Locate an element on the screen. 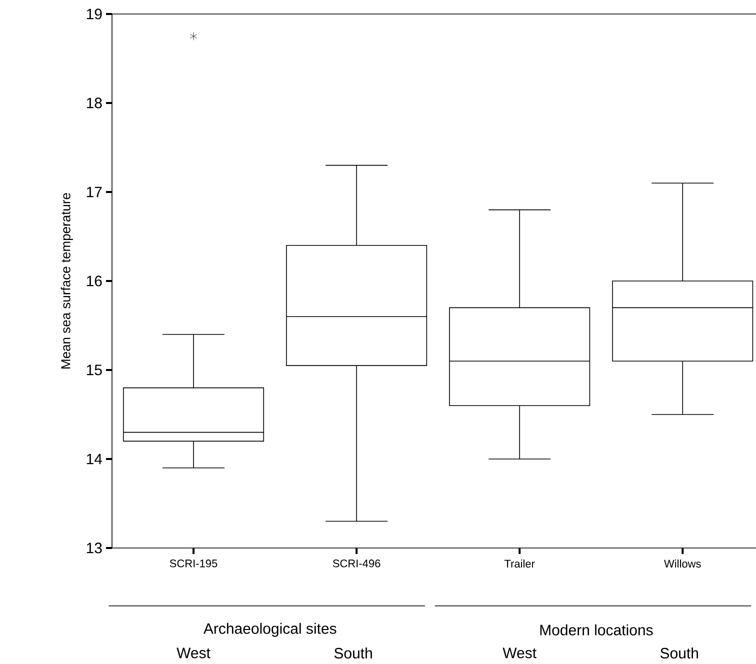  x-tick-label: SCRI-496 is located at coordinates (356, 564).